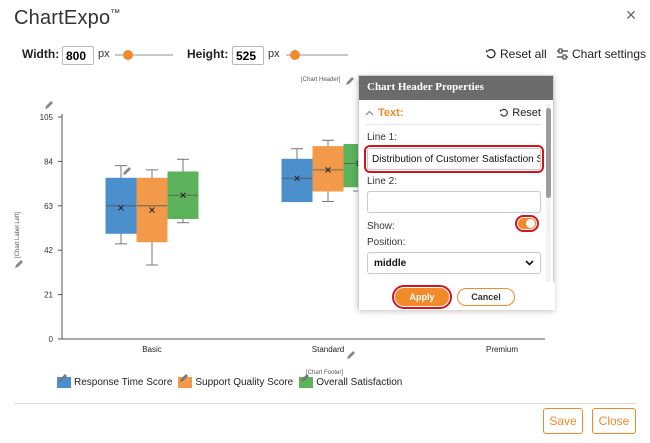 The width and height of the screenshot is (650, 443). What do you see at coordinates (48, 295) in the screenshot?
I see `y-tick-label: 21` at bounding box center [48, 295].